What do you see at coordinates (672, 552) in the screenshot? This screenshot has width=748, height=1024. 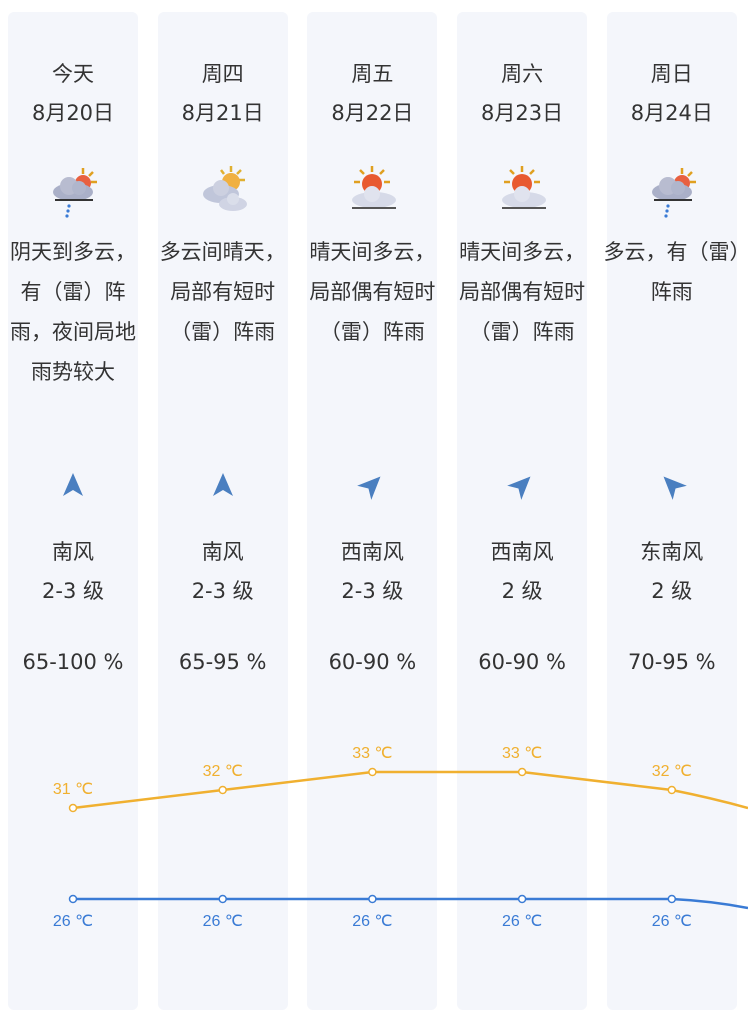 I see `wind-direction: 东南风` at bounding box center [672, 552].